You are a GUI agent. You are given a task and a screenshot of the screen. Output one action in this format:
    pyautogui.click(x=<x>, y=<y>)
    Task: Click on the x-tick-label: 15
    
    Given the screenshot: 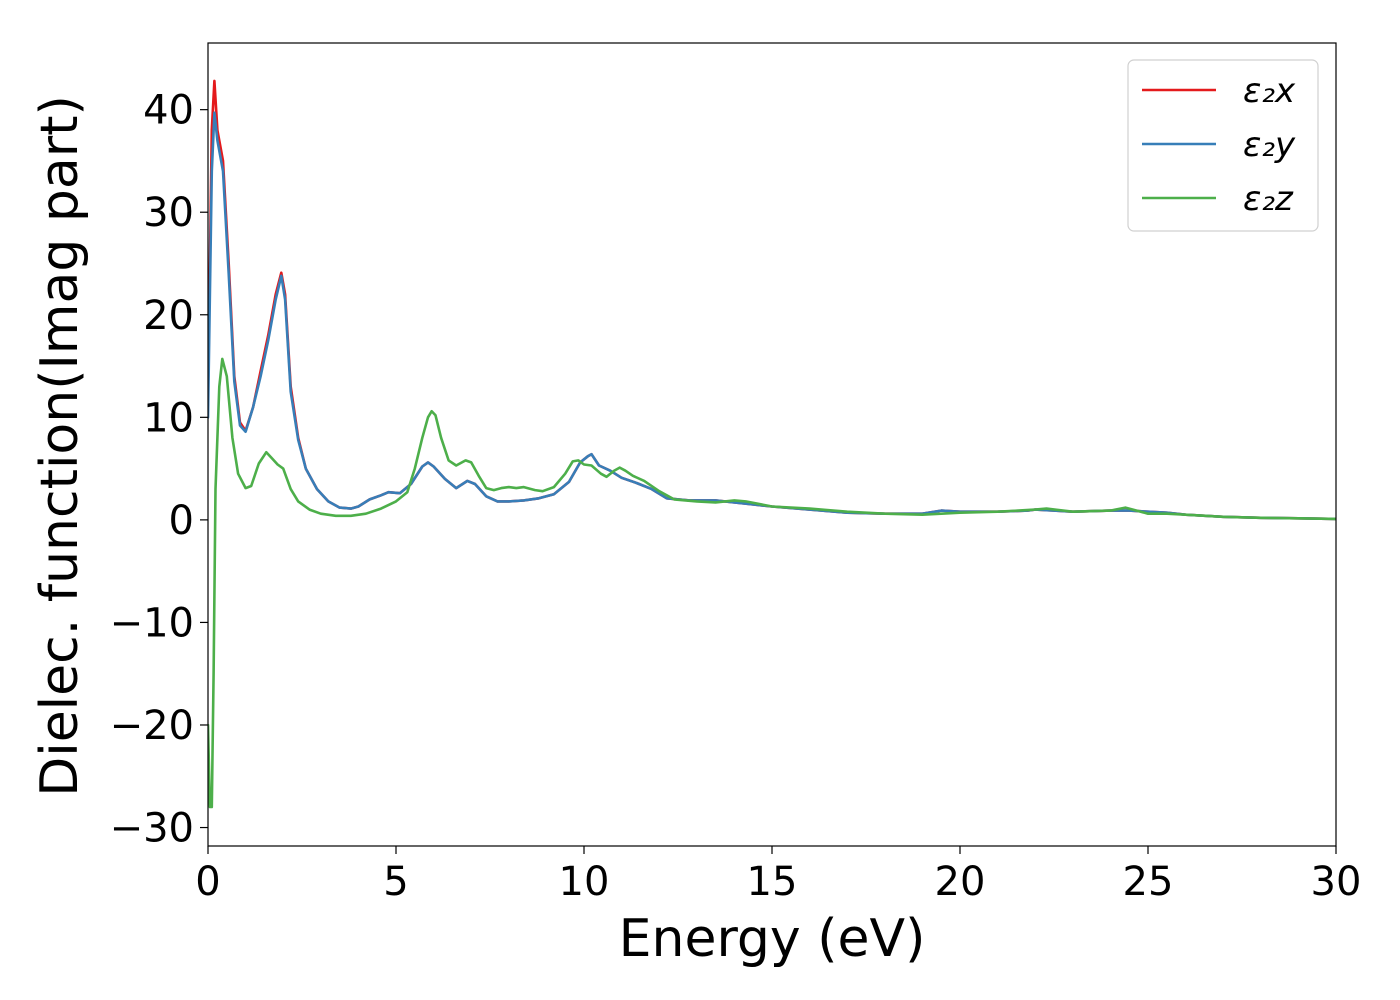 What is the action you would take?
    pyautogui.click(x=772, y=882)
    